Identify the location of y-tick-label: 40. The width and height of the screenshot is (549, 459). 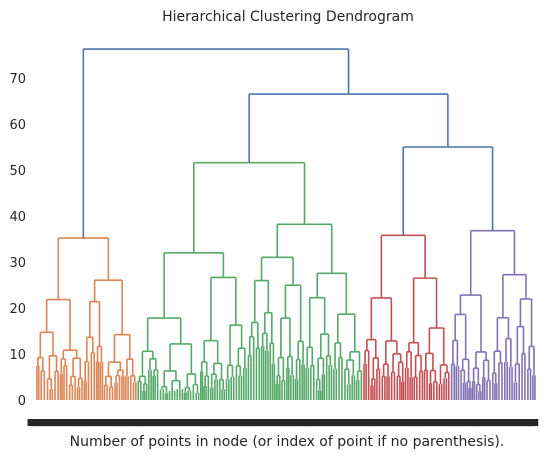
(17, 217).